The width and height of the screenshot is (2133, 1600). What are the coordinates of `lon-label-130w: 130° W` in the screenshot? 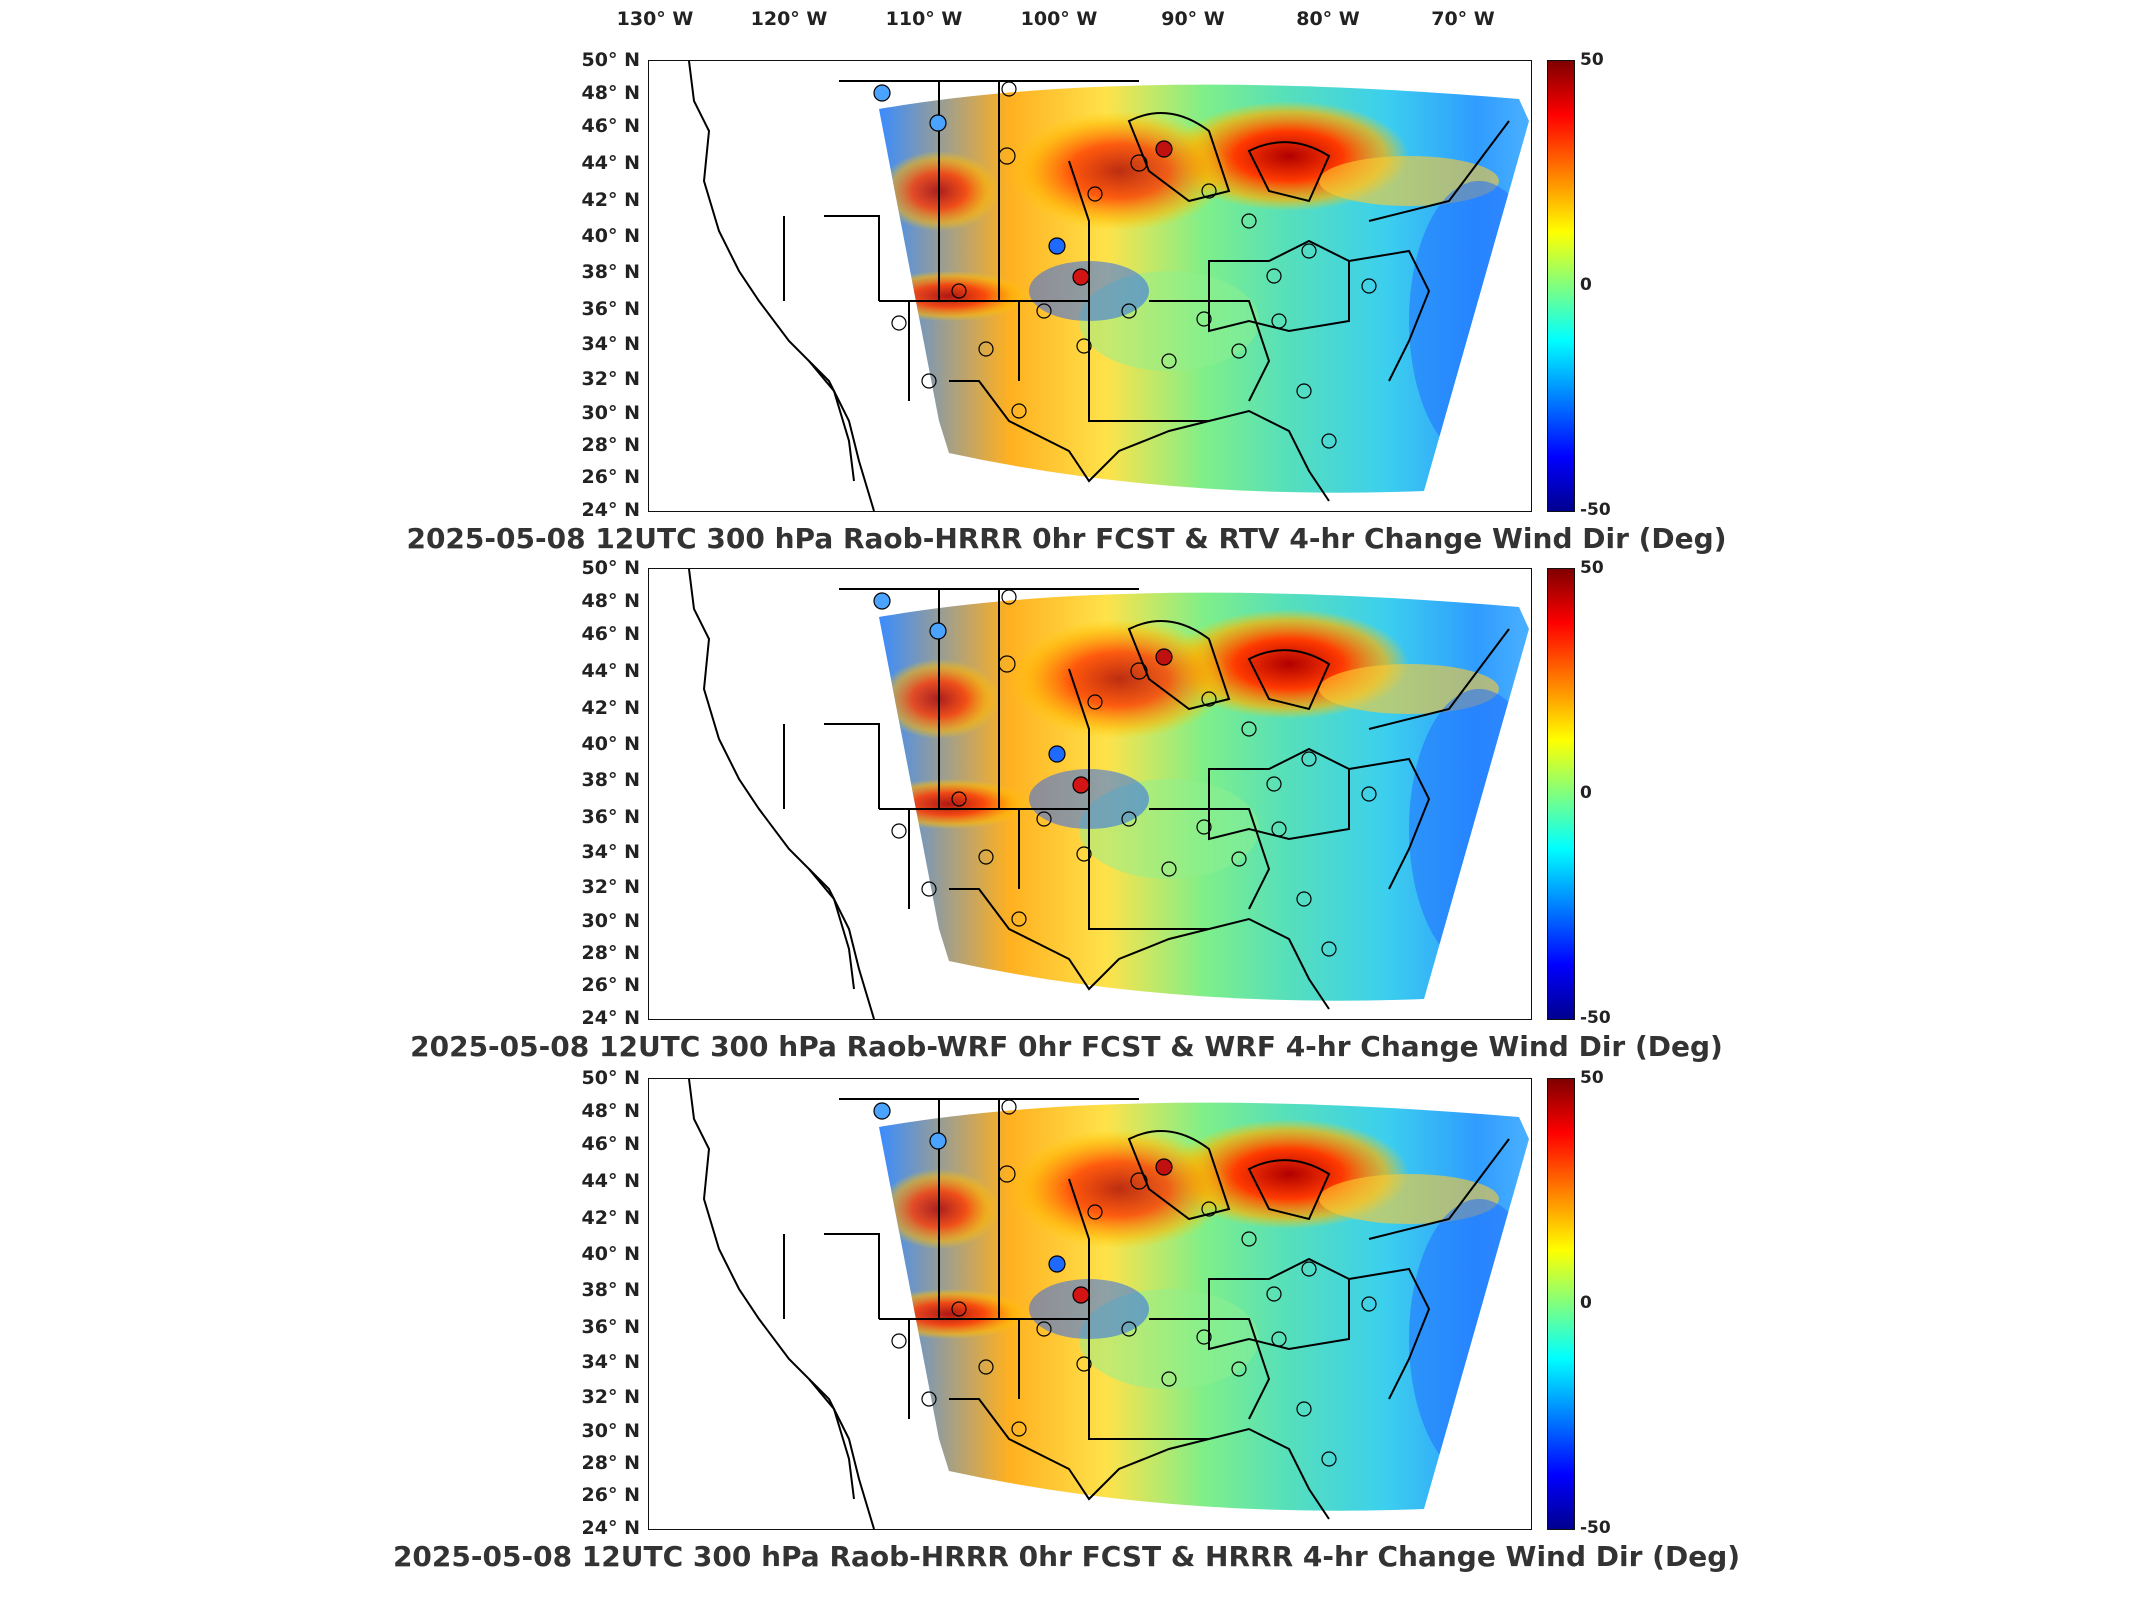 It's located at (655, 19).